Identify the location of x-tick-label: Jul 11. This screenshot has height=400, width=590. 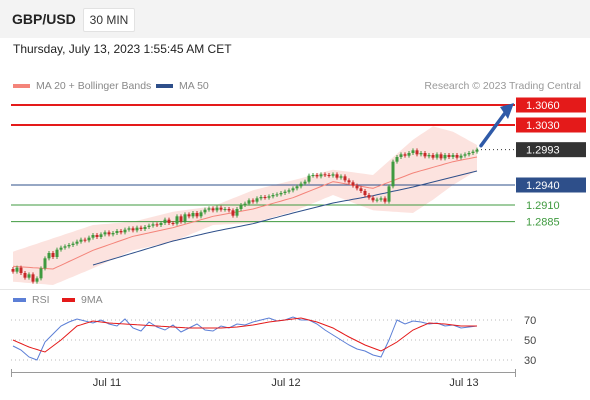
(107, 383).